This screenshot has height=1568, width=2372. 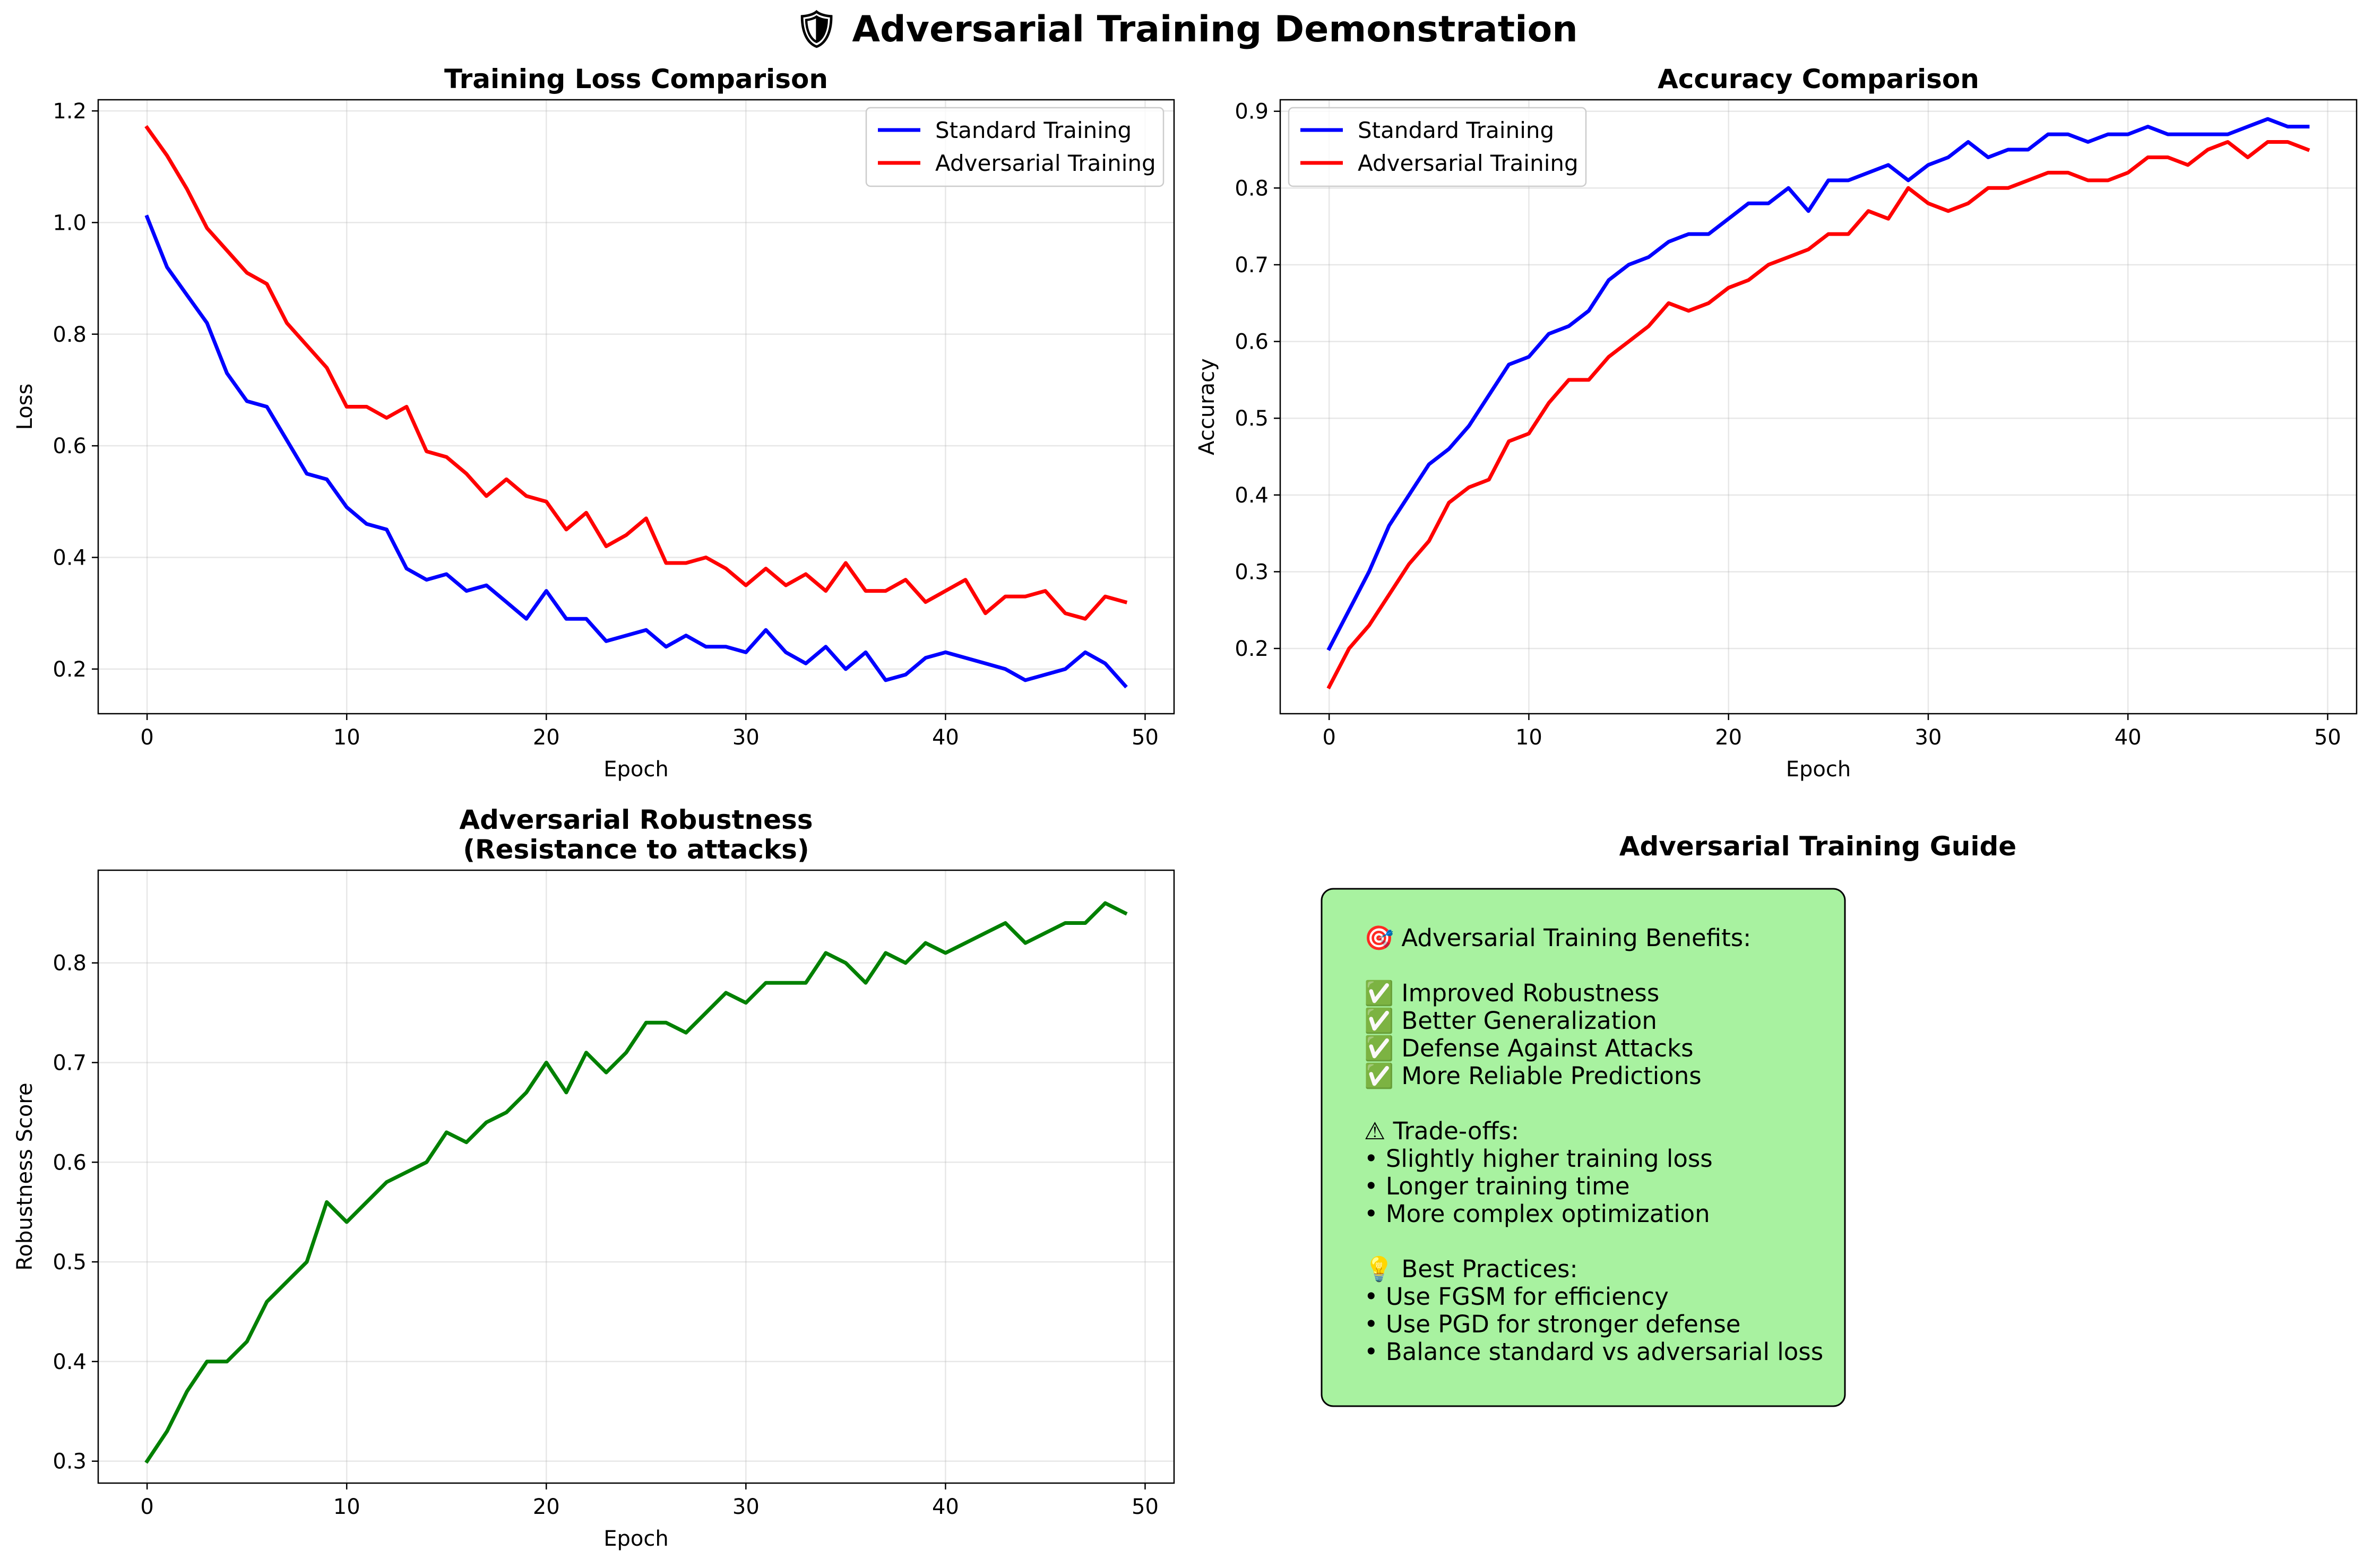 What do you see at coordinates (70, 446) in the screenshot?
I see `y-tick-label-2: 0.6` at bounding box center [70, 446].